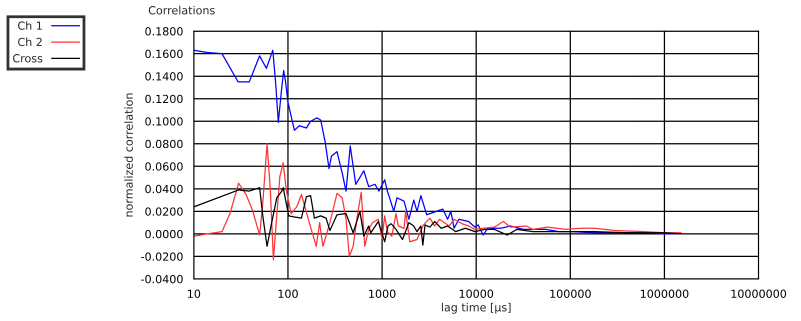 This screenshot has height=321, width=801. Describe the element at coordinates (164, 99) in the screenshot. I see `y-tick-label: 0.1200` at that location.